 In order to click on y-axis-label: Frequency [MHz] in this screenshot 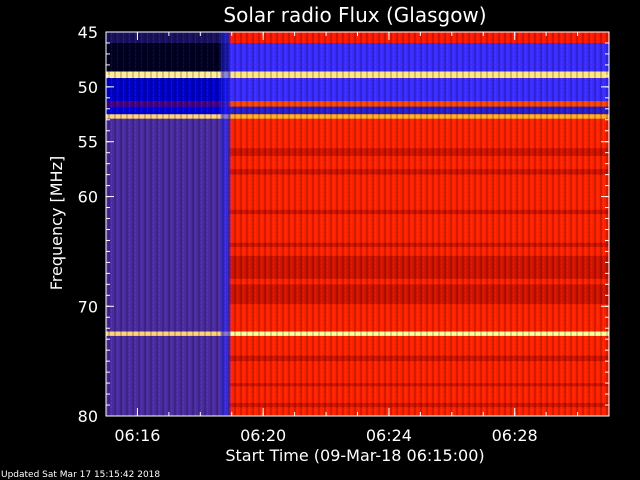, I will do `click(56, 223)`.